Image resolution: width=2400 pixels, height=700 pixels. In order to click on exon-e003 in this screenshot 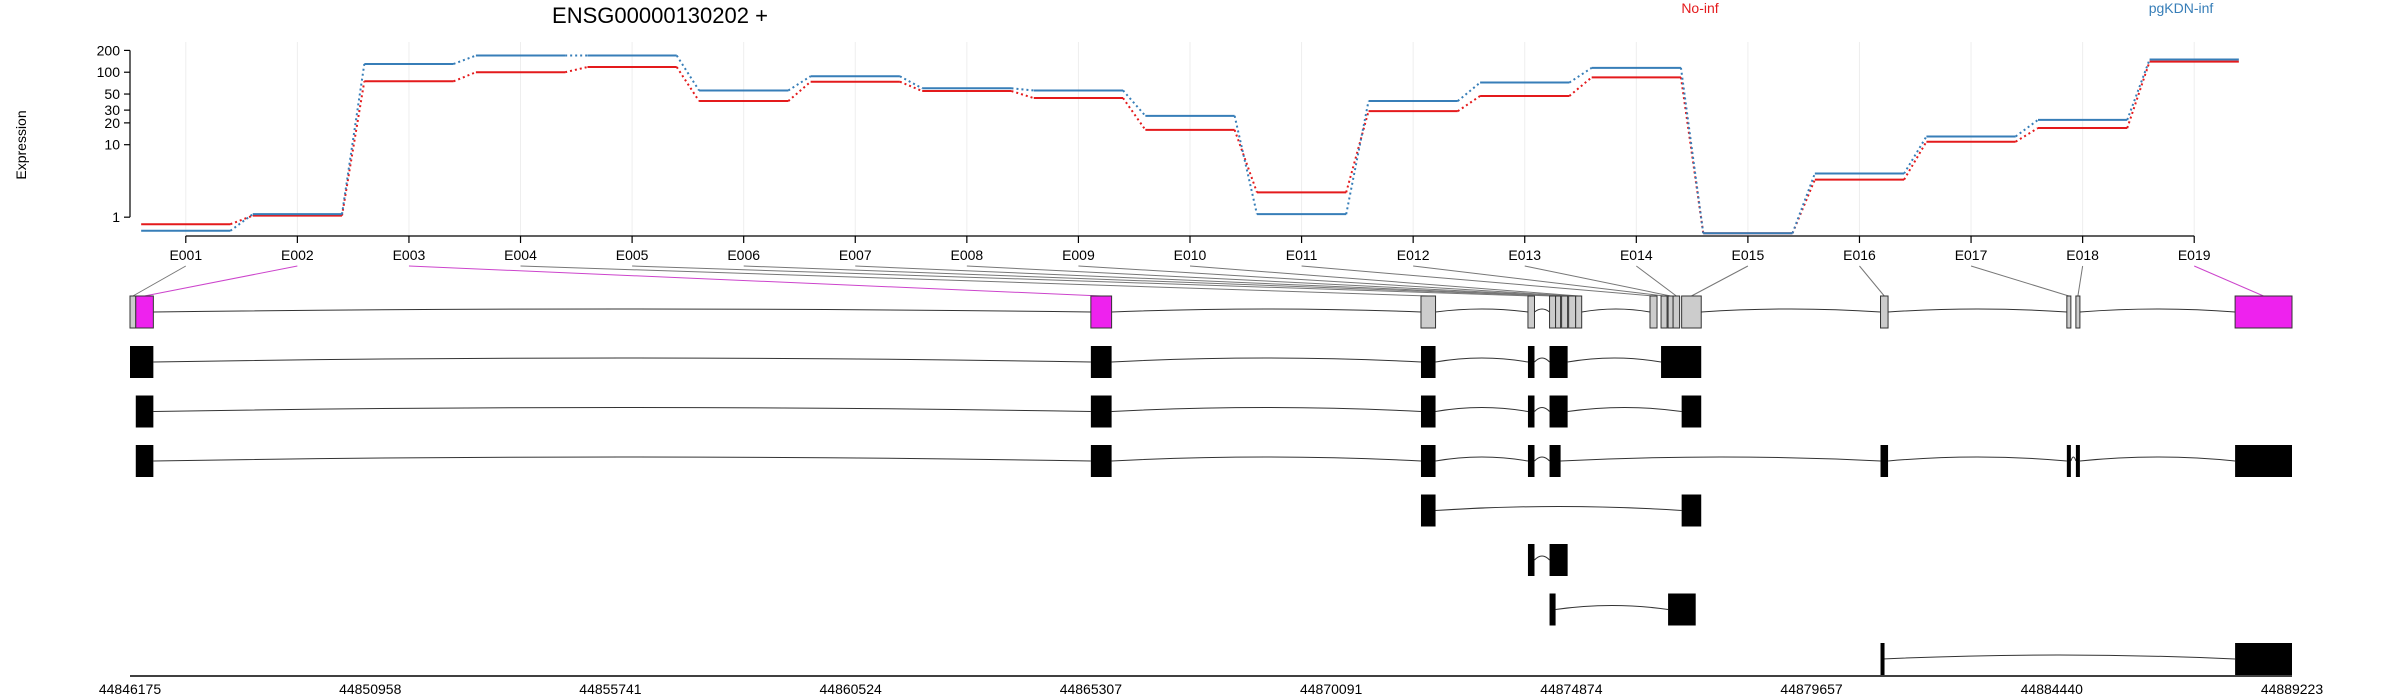, I will do `click(1101, 312)`.